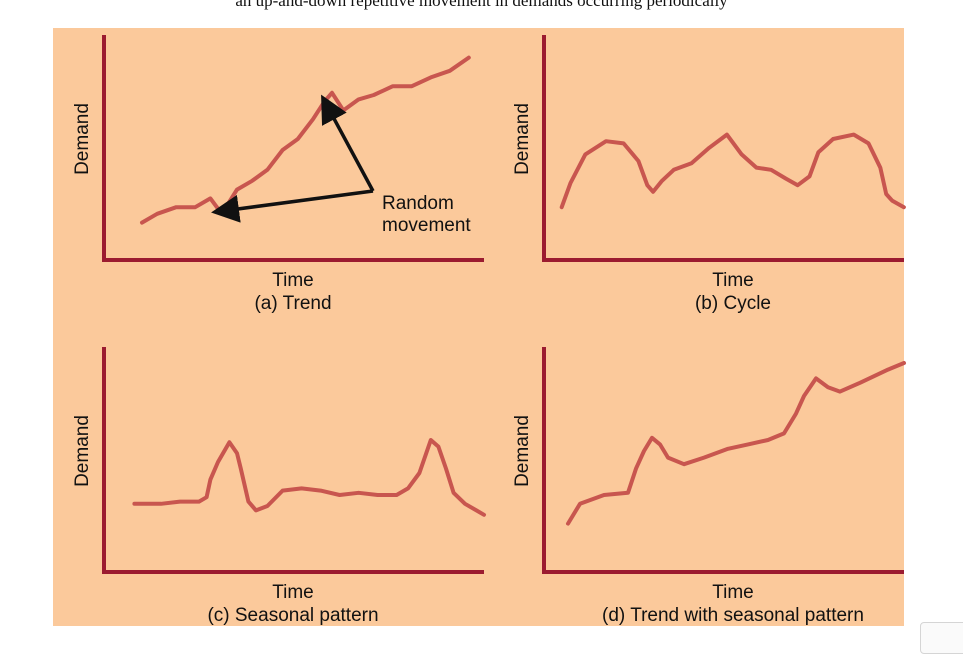  I want to click on panel-2-title: (b) Cycle, so click(733, 303).